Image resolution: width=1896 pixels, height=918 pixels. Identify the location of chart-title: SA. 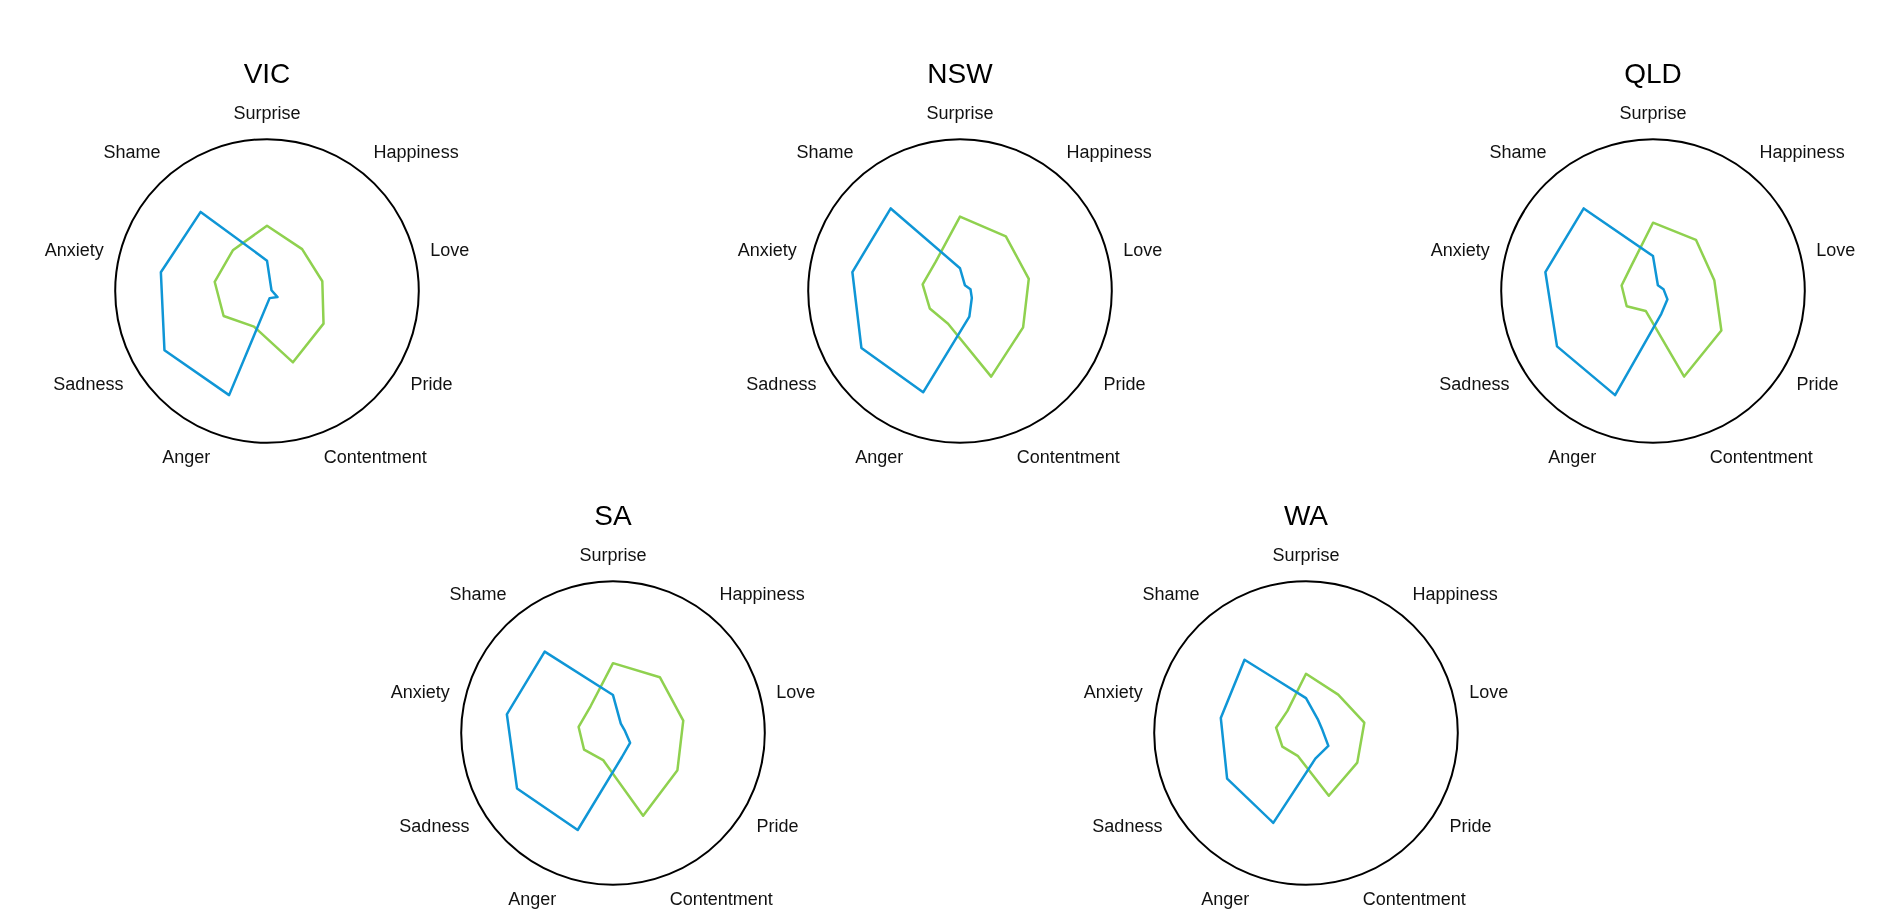
(613, 515).